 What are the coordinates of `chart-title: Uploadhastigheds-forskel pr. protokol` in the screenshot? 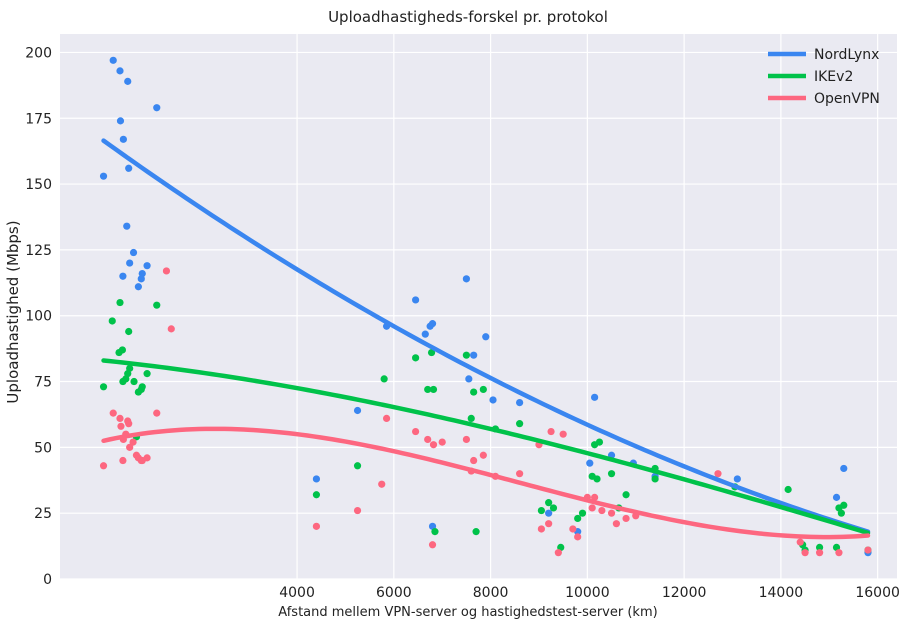 It's located at (468, 17).